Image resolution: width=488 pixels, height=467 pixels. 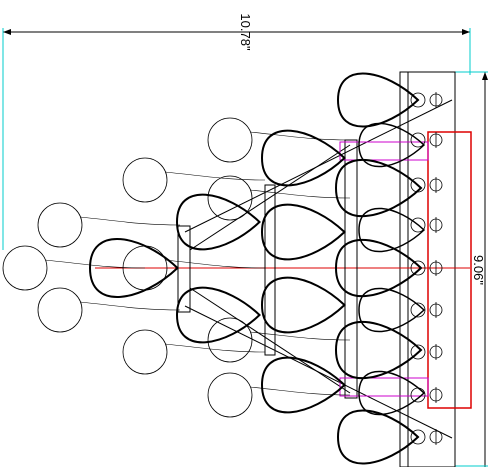 What do you see at coordinates (245, 32) in the screenshot?
I see `width-label: 10.78"` at bounding box center [245, 32].